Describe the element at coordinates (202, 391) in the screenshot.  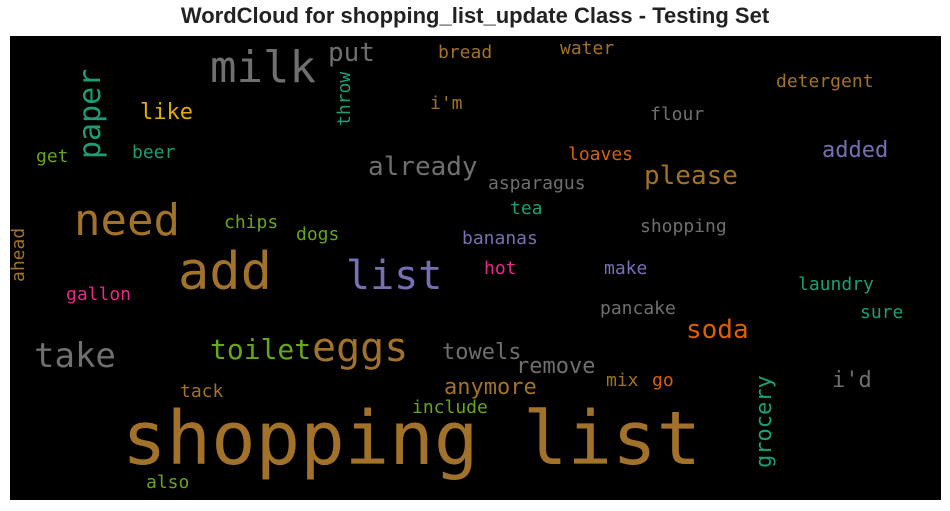
I see `word-tack: tack` at that location.